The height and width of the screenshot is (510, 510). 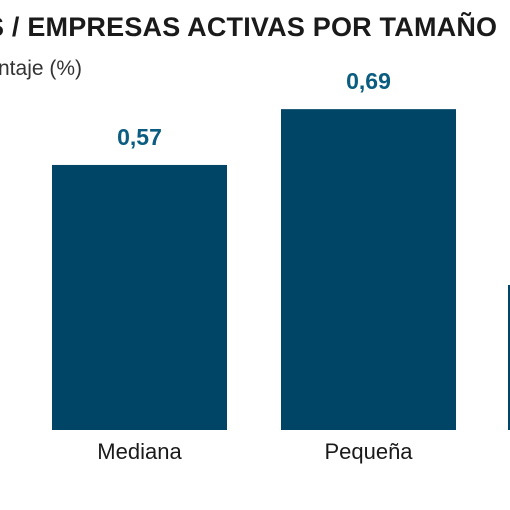 What do you see at coordinates (249, 27) in the screenshot?
I see `chart-title: S / EMPRESAS ACTIVAS POR TAMAÑO` at bounding box center [249, 27].